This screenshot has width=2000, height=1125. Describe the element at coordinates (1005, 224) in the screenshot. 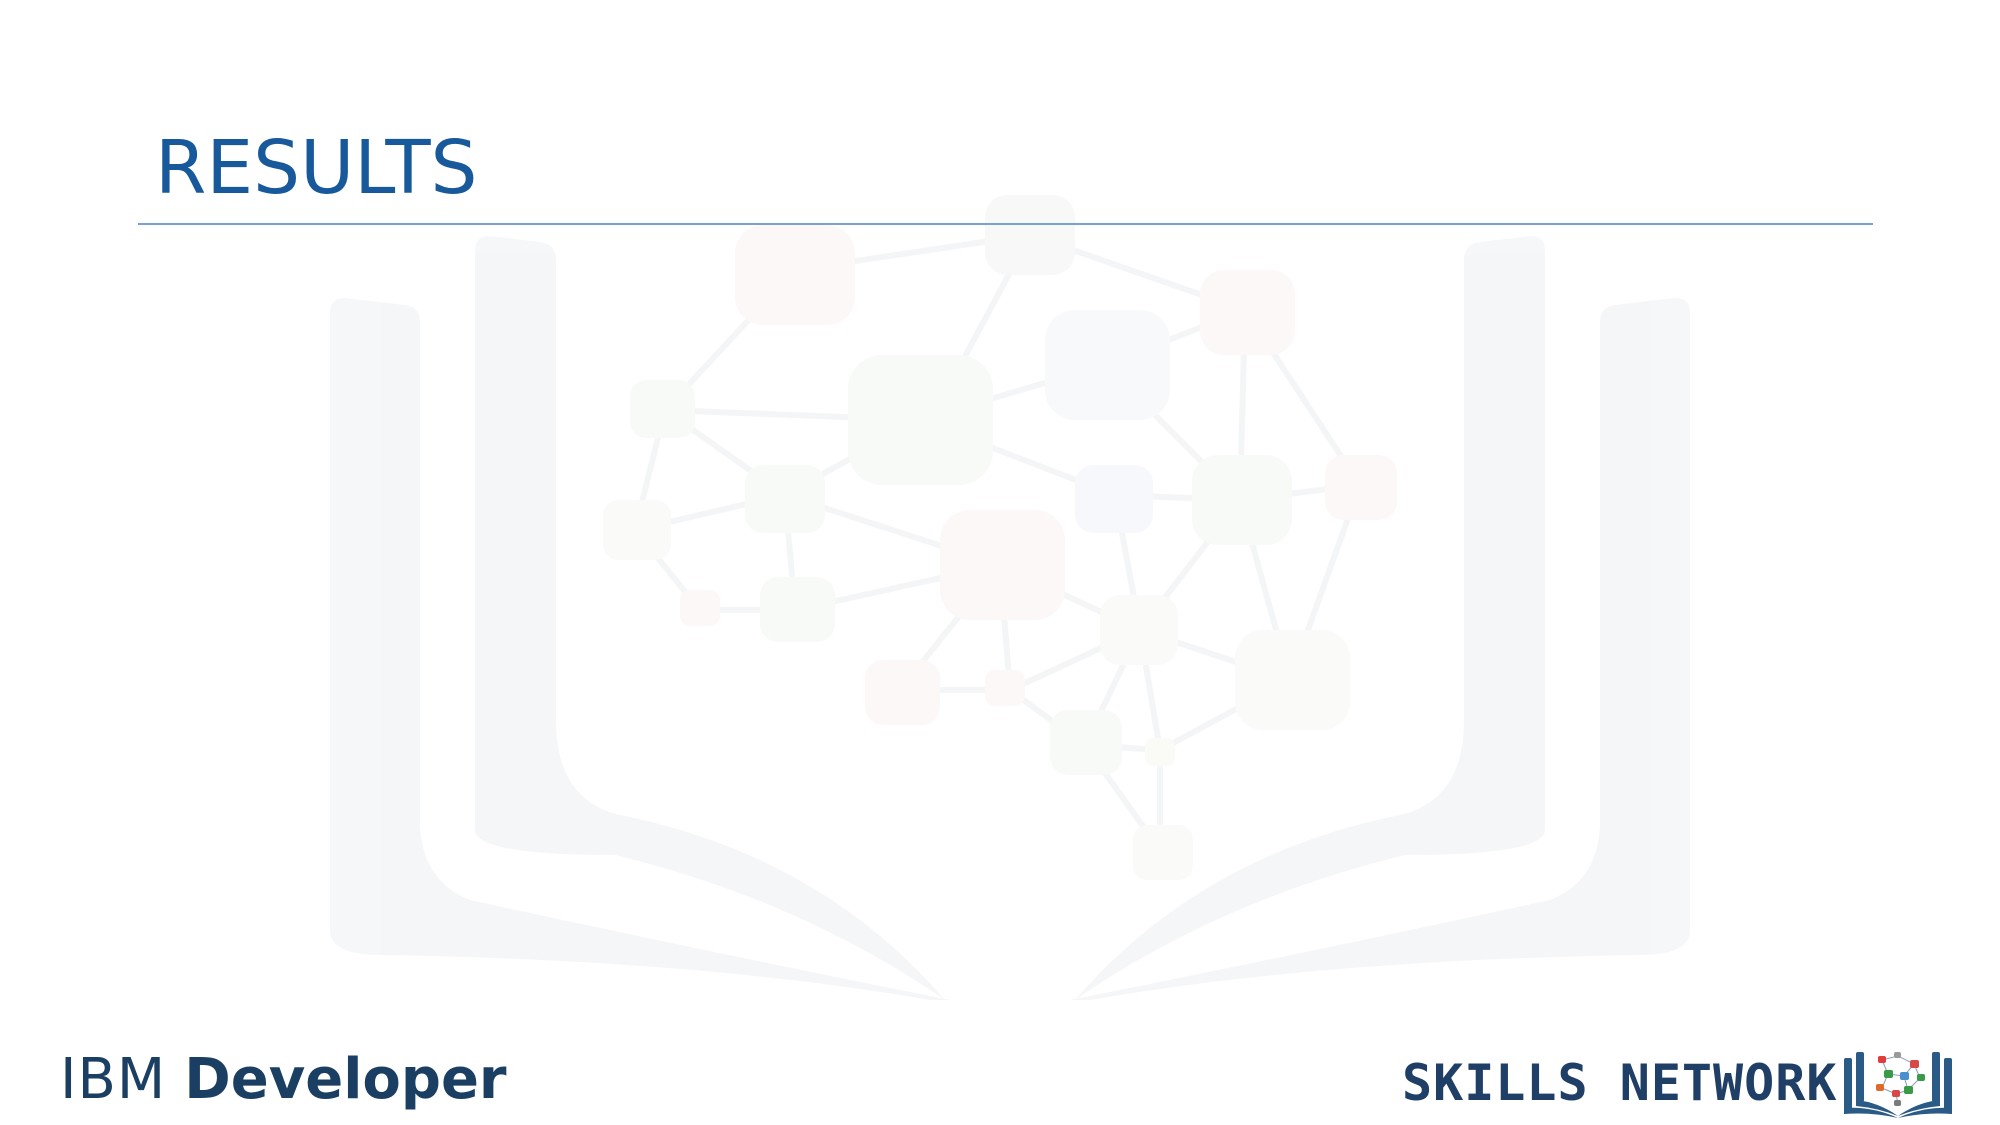

I see `title-divider` at that location.